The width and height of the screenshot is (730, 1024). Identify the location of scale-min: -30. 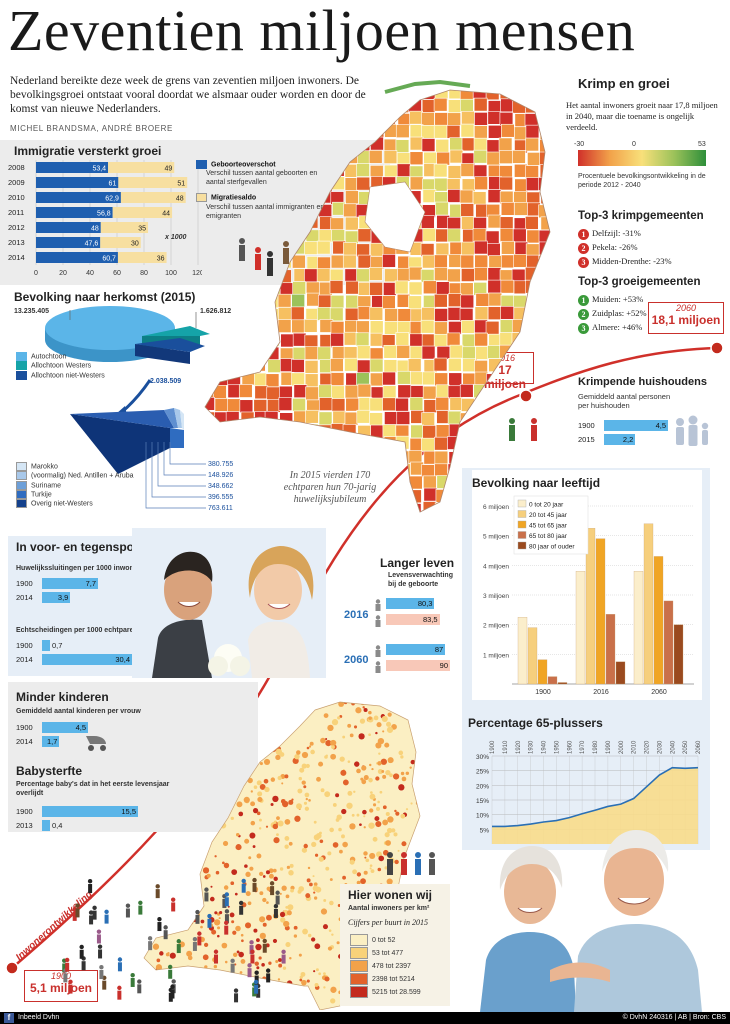
(579, 144).